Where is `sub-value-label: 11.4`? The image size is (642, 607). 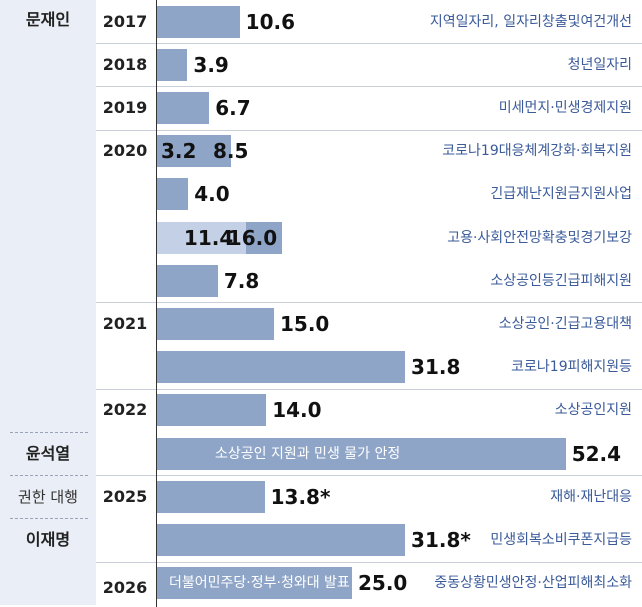 sub-value-label: 11.4 is located at coordinates (208, 237).